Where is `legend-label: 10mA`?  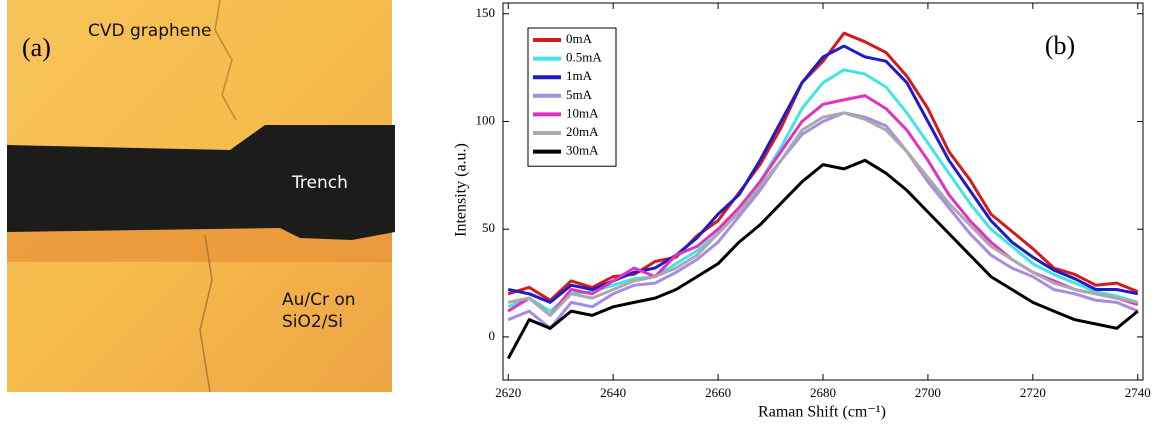
legend-label: 10mA is located at coordinates (582, 112).